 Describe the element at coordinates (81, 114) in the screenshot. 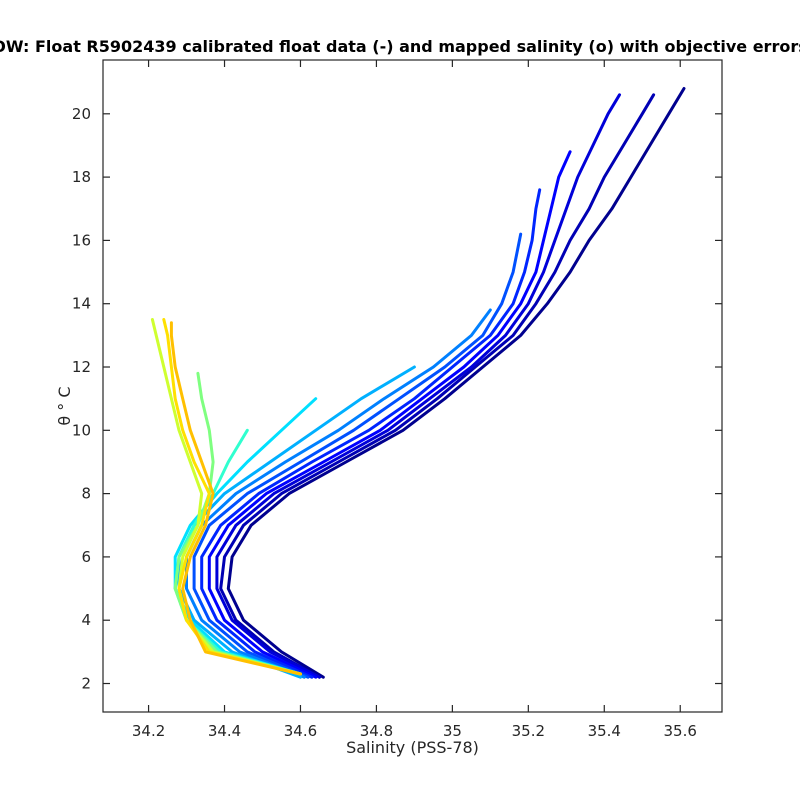

I see `y-tick-label: 20` at that location.